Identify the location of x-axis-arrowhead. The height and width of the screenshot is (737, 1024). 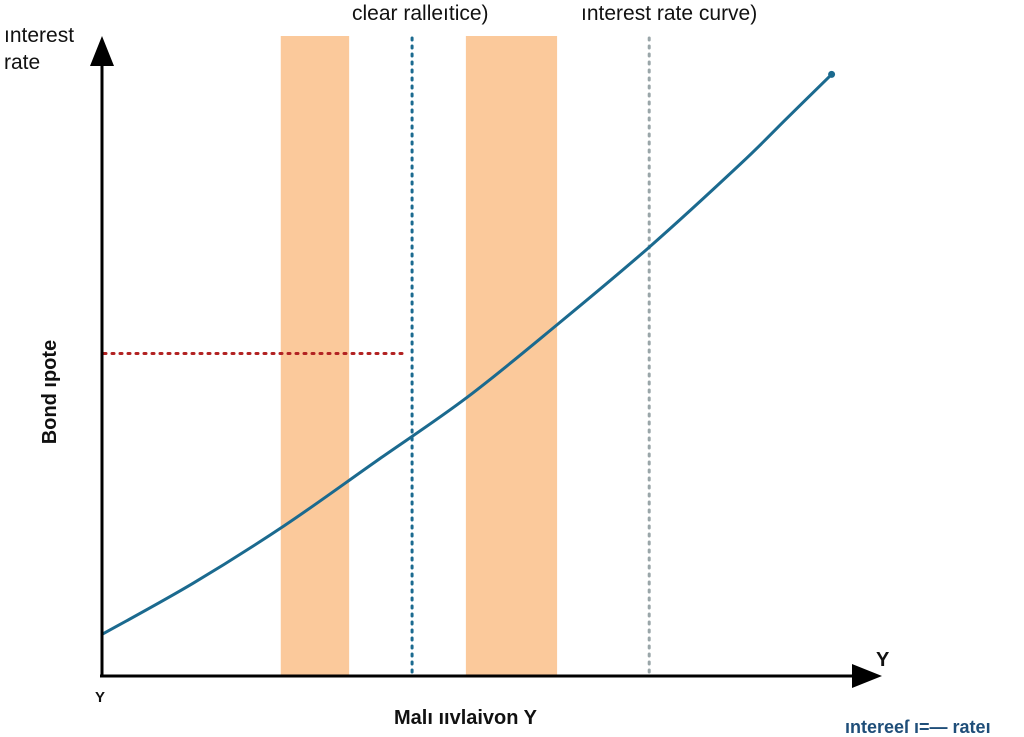
(867, 676).